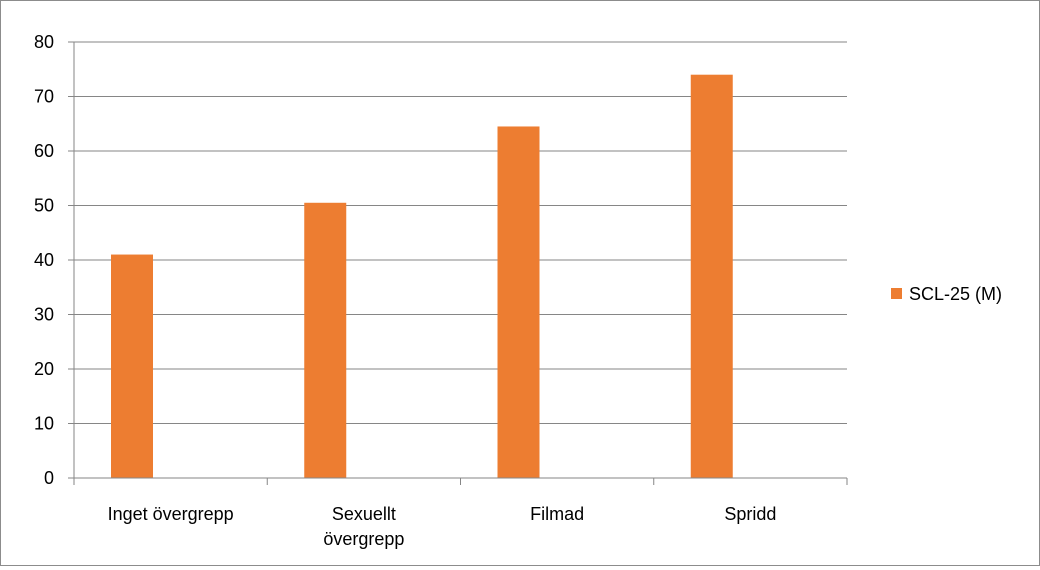  I want to click on x-tick-label: Inget övergrepp, so click(171, 514).